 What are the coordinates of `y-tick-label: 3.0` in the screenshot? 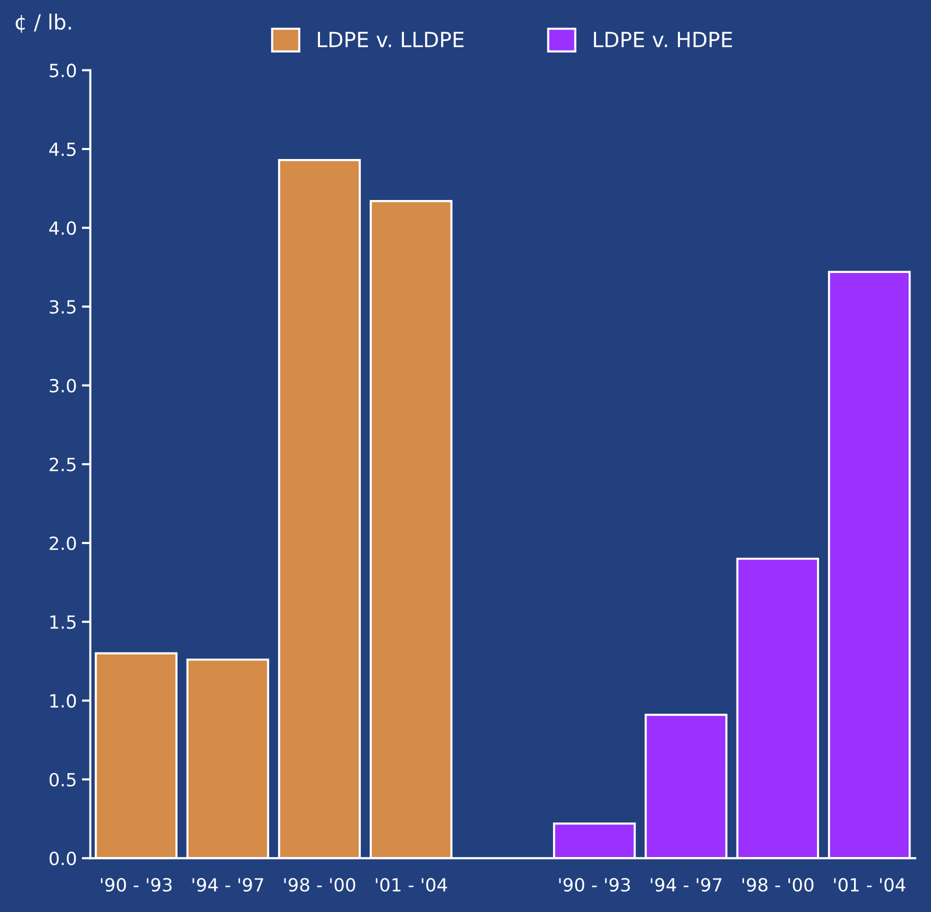 It's located at (63, 385).